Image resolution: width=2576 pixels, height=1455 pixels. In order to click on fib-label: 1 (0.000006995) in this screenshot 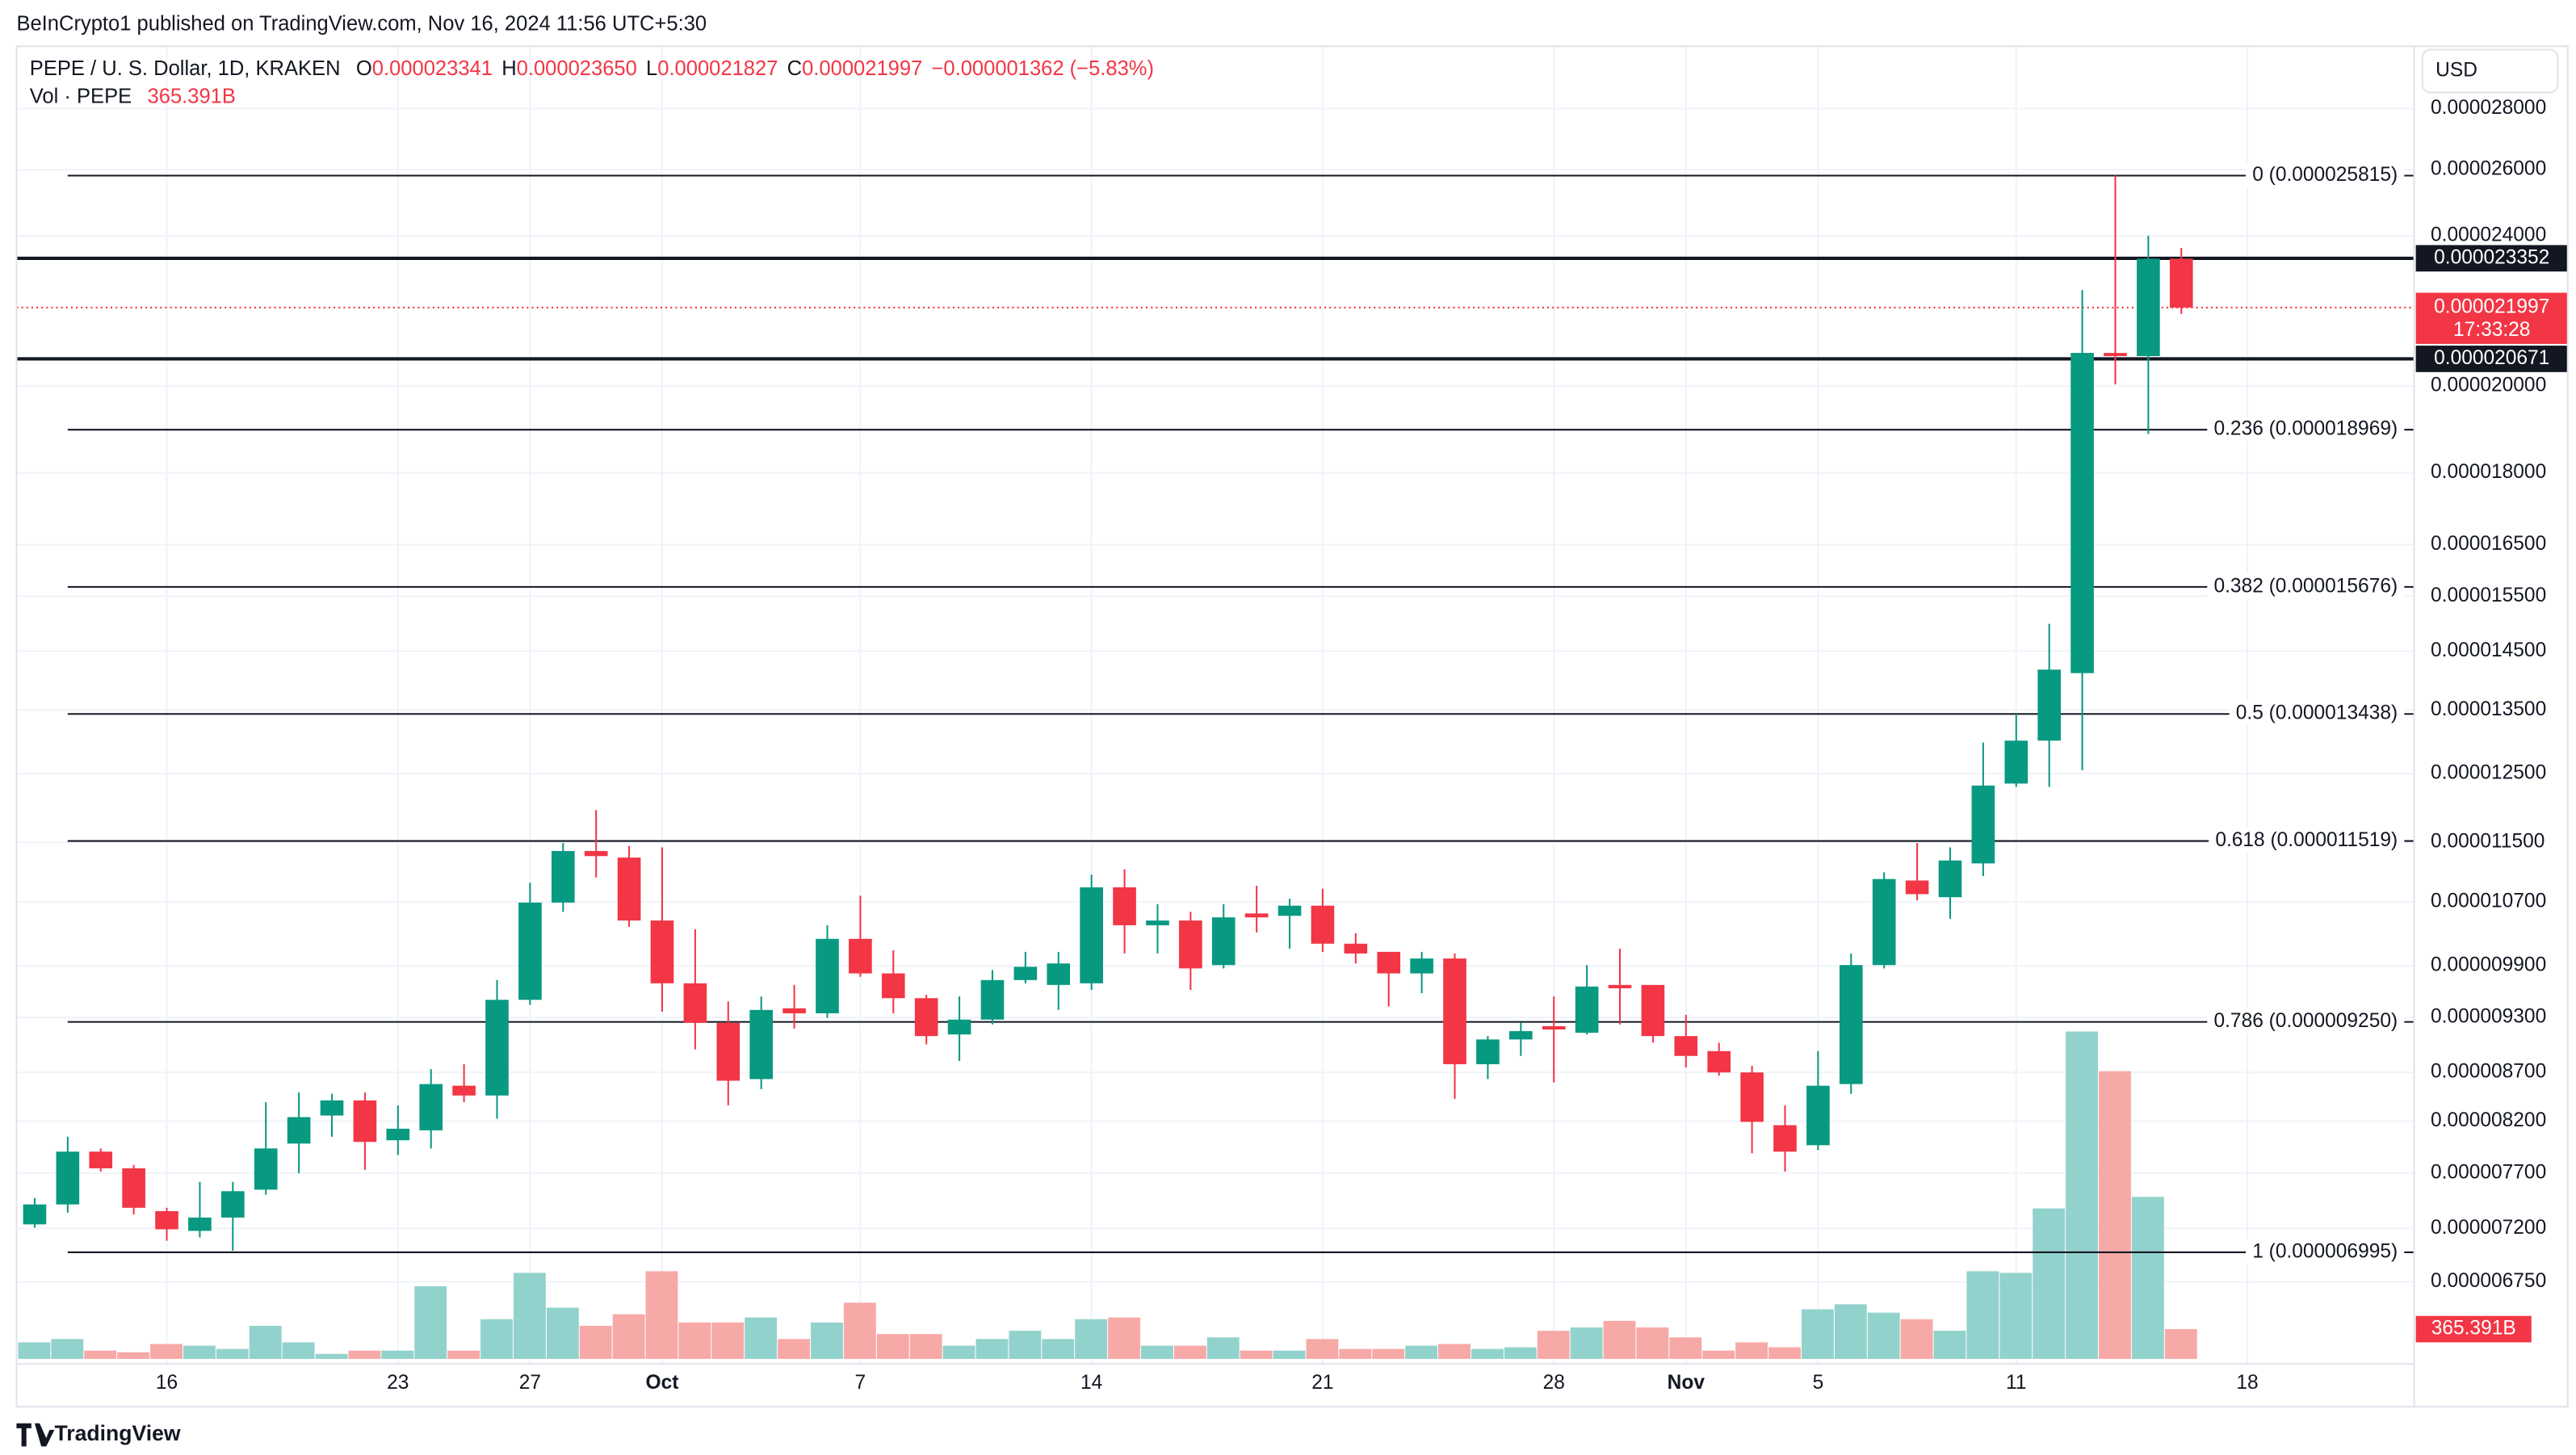, I will do `click(2325, 1251)`.